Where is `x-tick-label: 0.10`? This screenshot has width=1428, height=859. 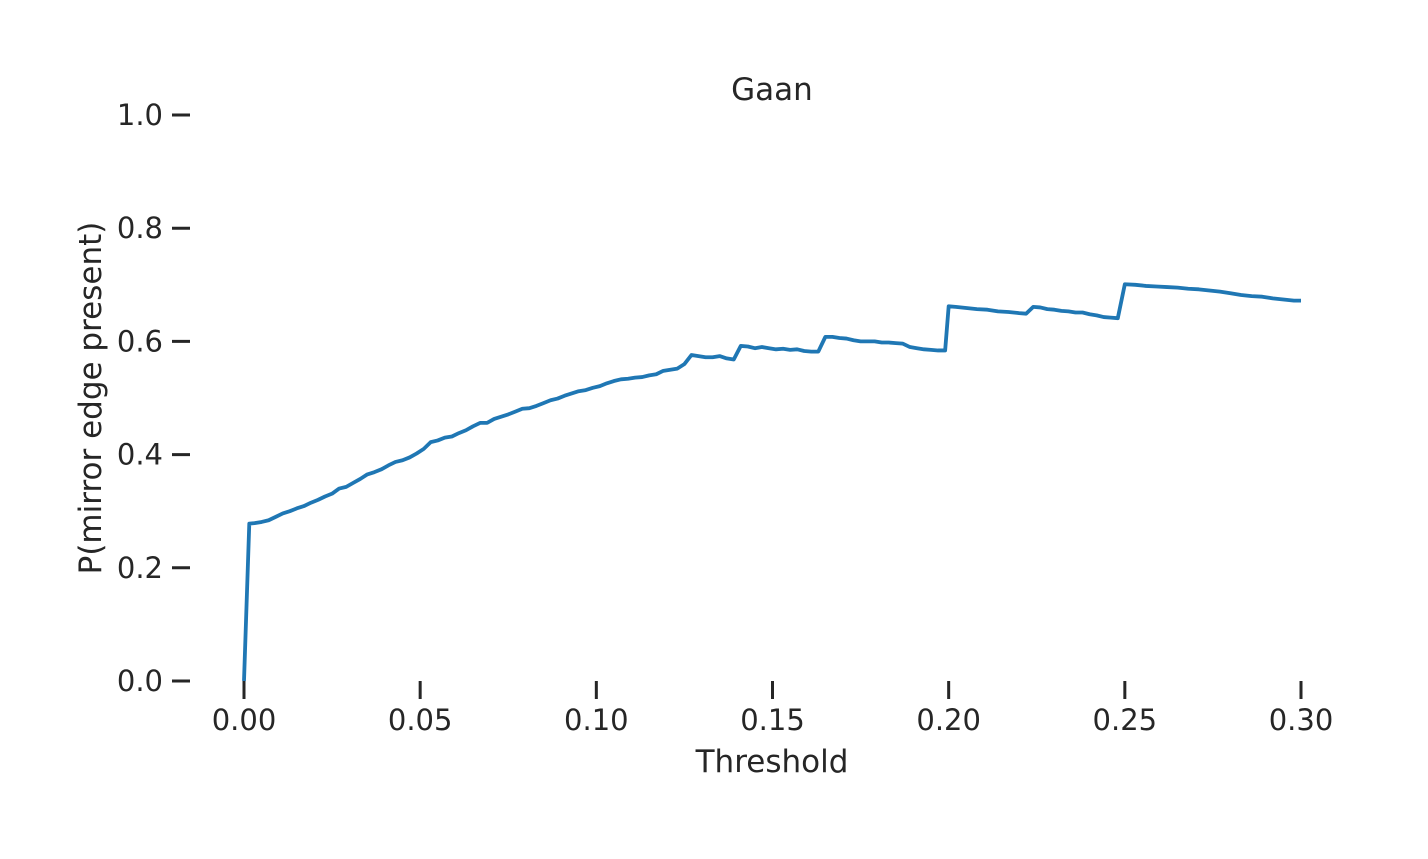 x-tick-label: 0.10 is located at coordinates (596, 720).